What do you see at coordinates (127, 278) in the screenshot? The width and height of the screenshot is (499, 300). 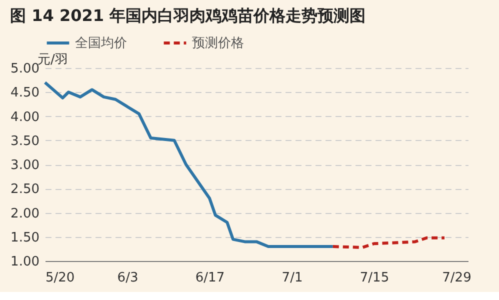 I see `x-tick-label: 6/3` at bounding box center [127, 278].